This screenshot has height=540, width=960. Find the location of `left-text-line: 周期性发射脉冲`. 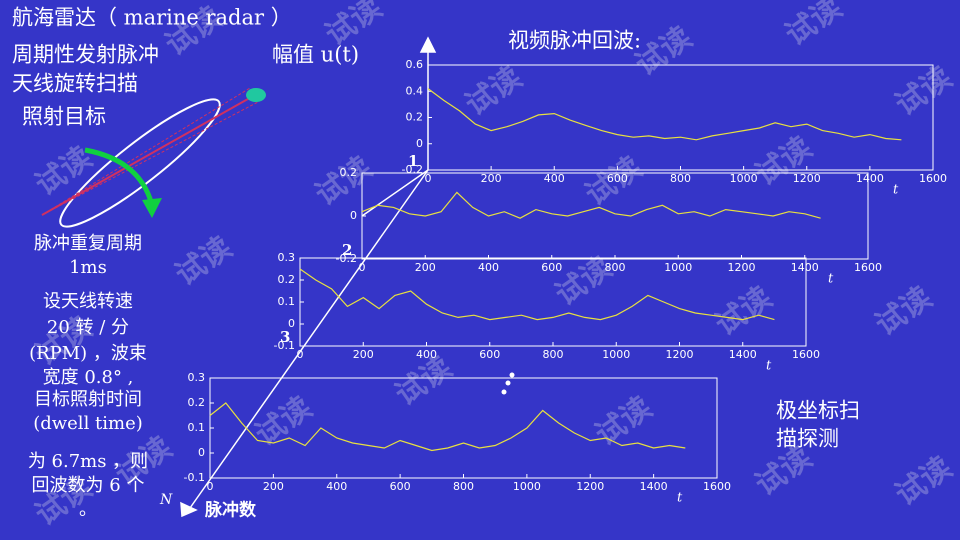

left-text-line: 周期性发射脉冲 is located at coordinates (85, 55).